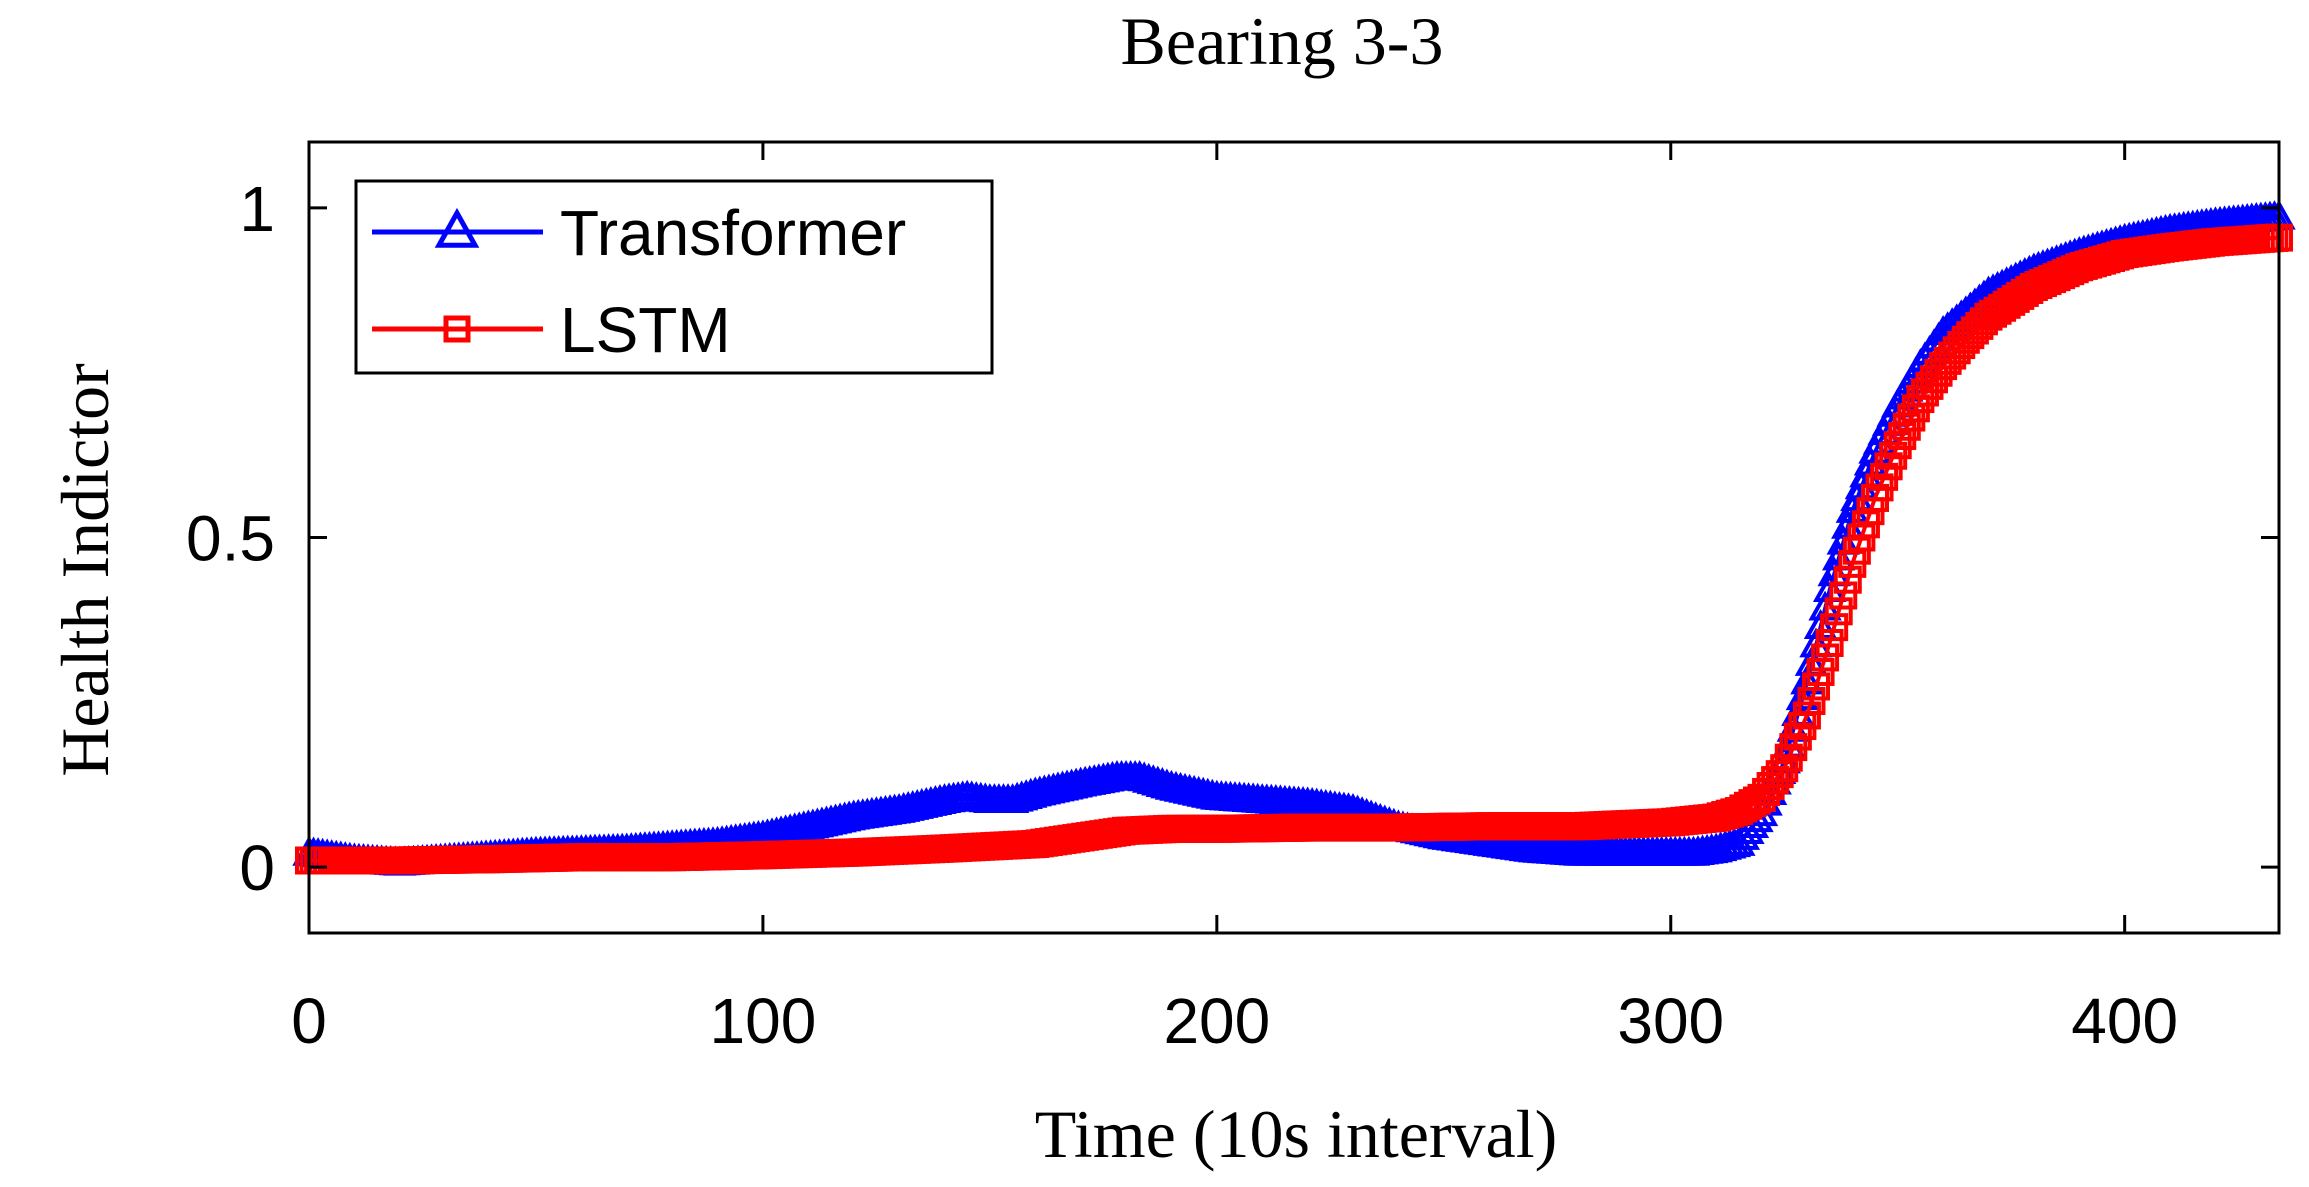 The width and height of the screenshot is (2309, 1187). What do you see at coordinates (645, 330) in the screenshot?
I see `legend-label: LSTM` at bounding box center [645, 330].